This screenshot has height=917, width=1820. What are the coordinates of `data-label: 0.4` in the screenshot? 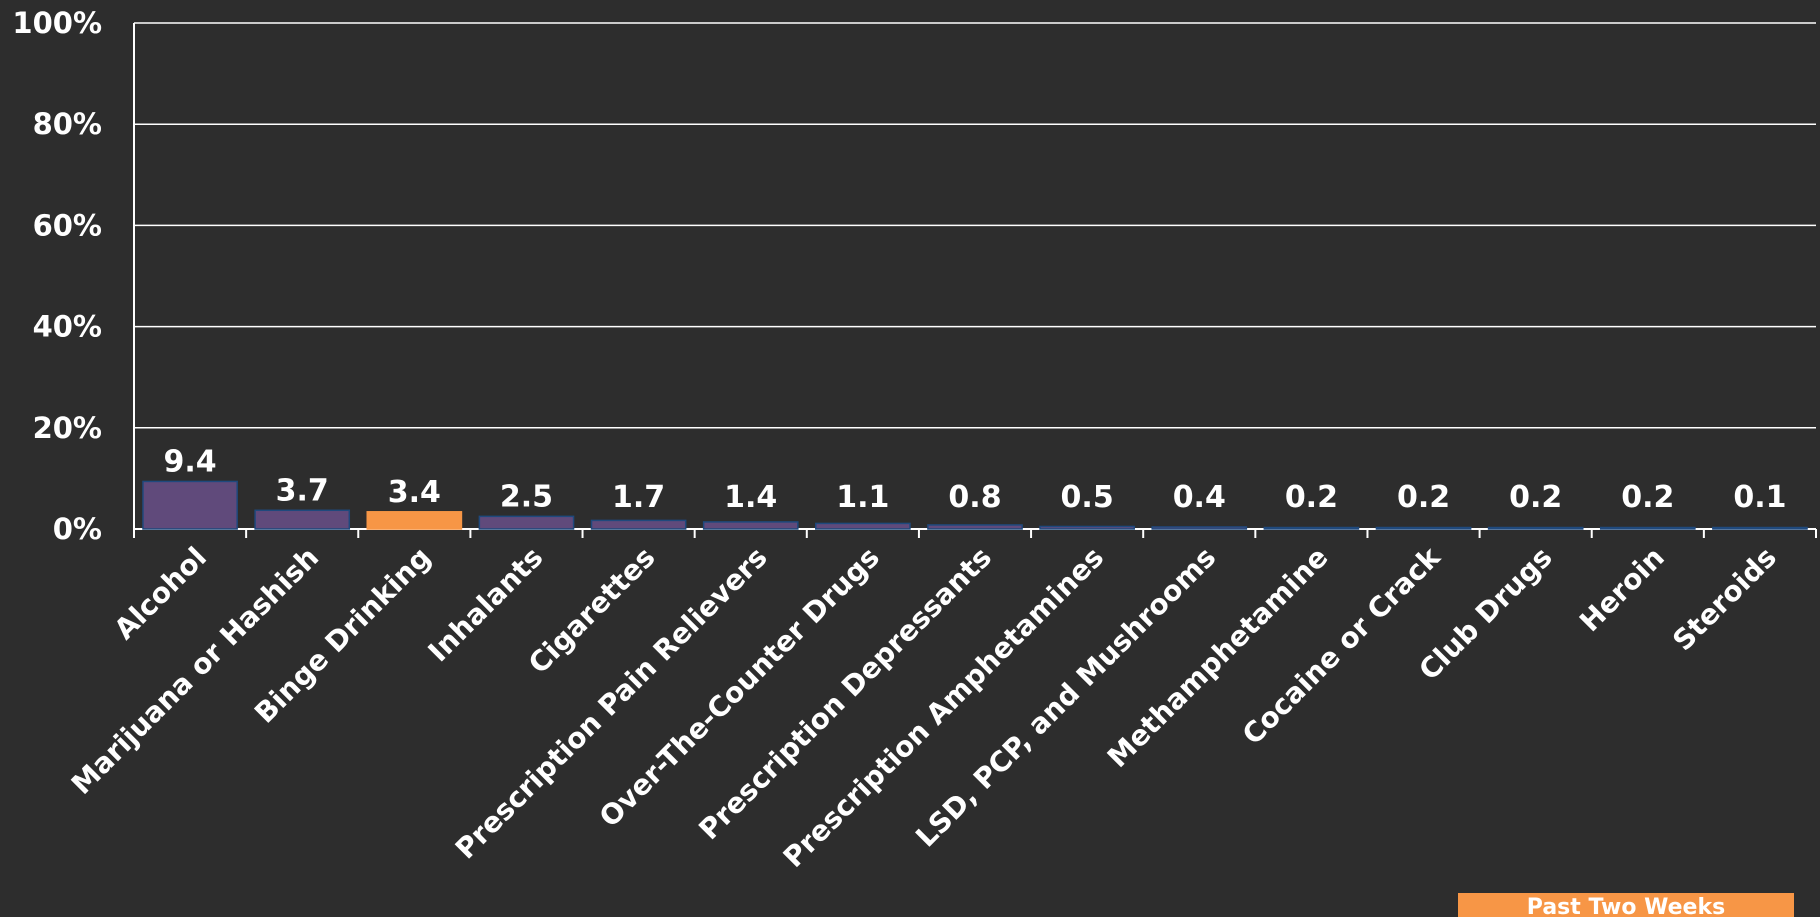 It's located at (1199, 497).